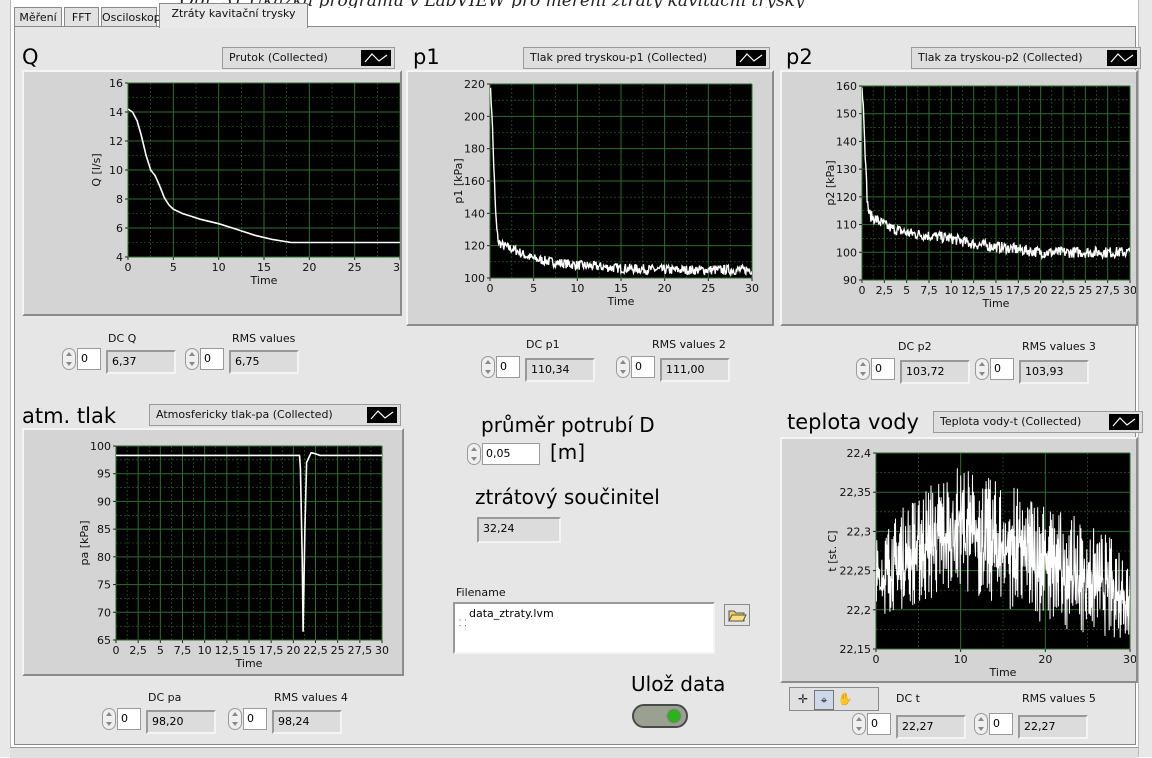 This screenshot has width=1152, height=758. What do you see at coordinates (508, 367) in the screenshot?
I see `index-input-dc-p1: 0` at bounding box center [508, 367].